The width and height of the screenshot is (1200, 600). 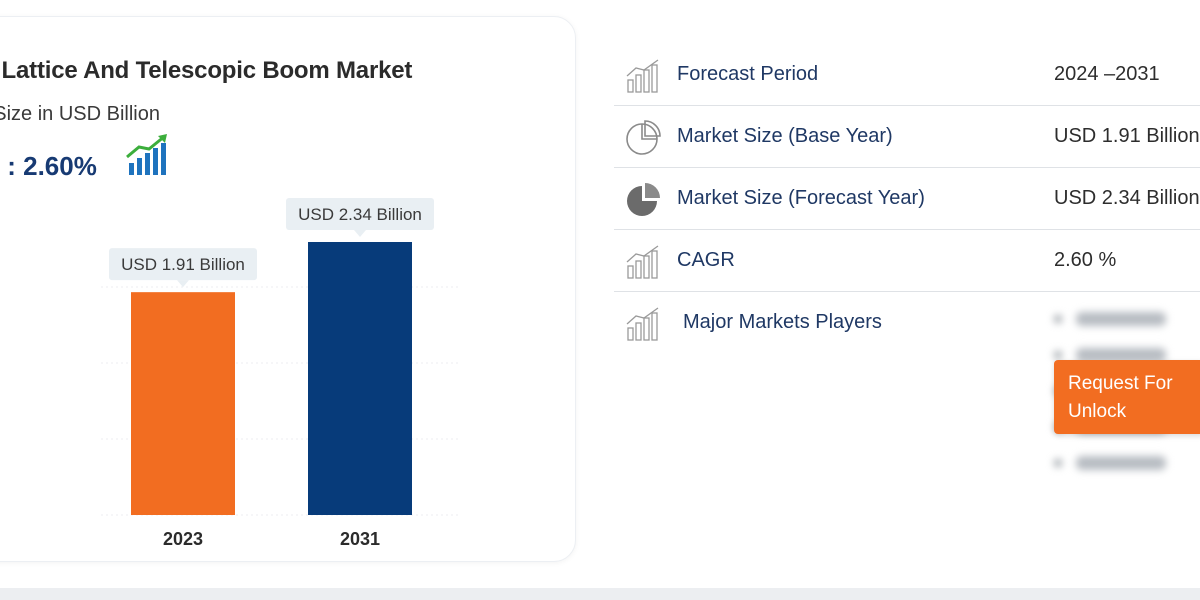 I want to click on info-row: Market Size (Base Year) USD 1.91 Billion, so click(x=907, y=137).